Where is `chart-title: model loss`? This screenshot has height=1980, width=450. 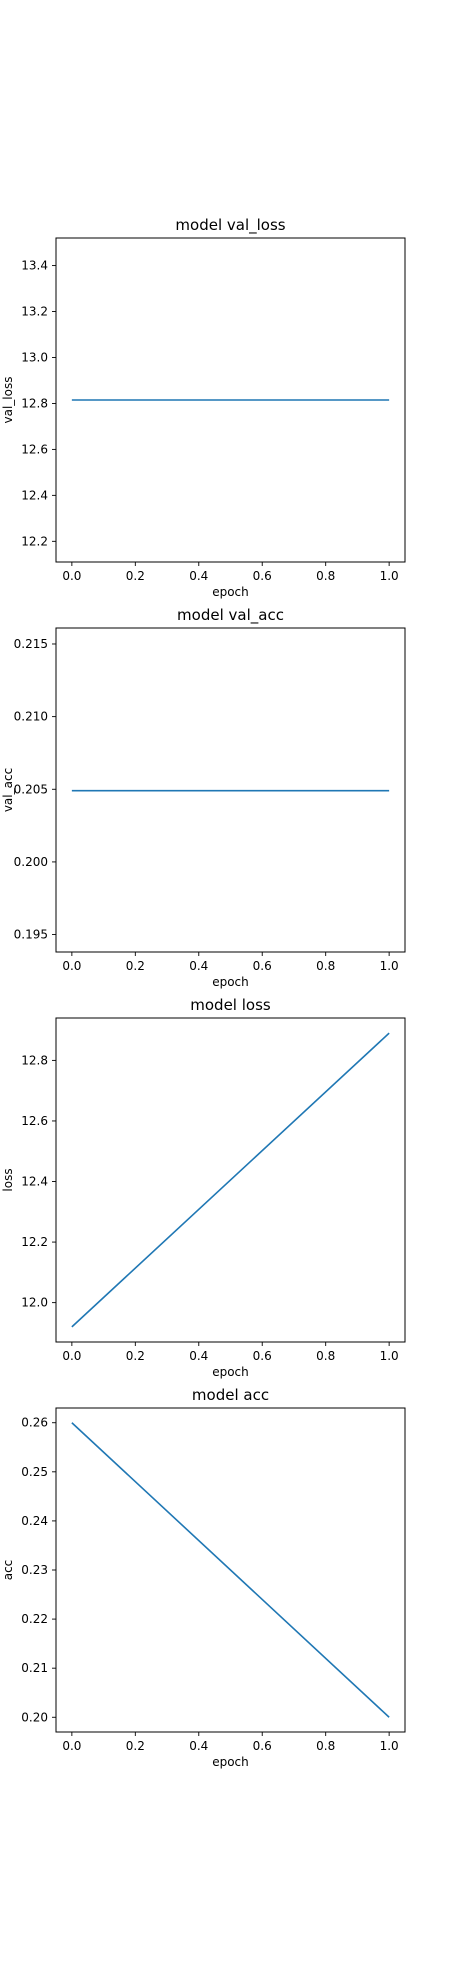
chart-title: model loss is located at coordinates (230, 1005).